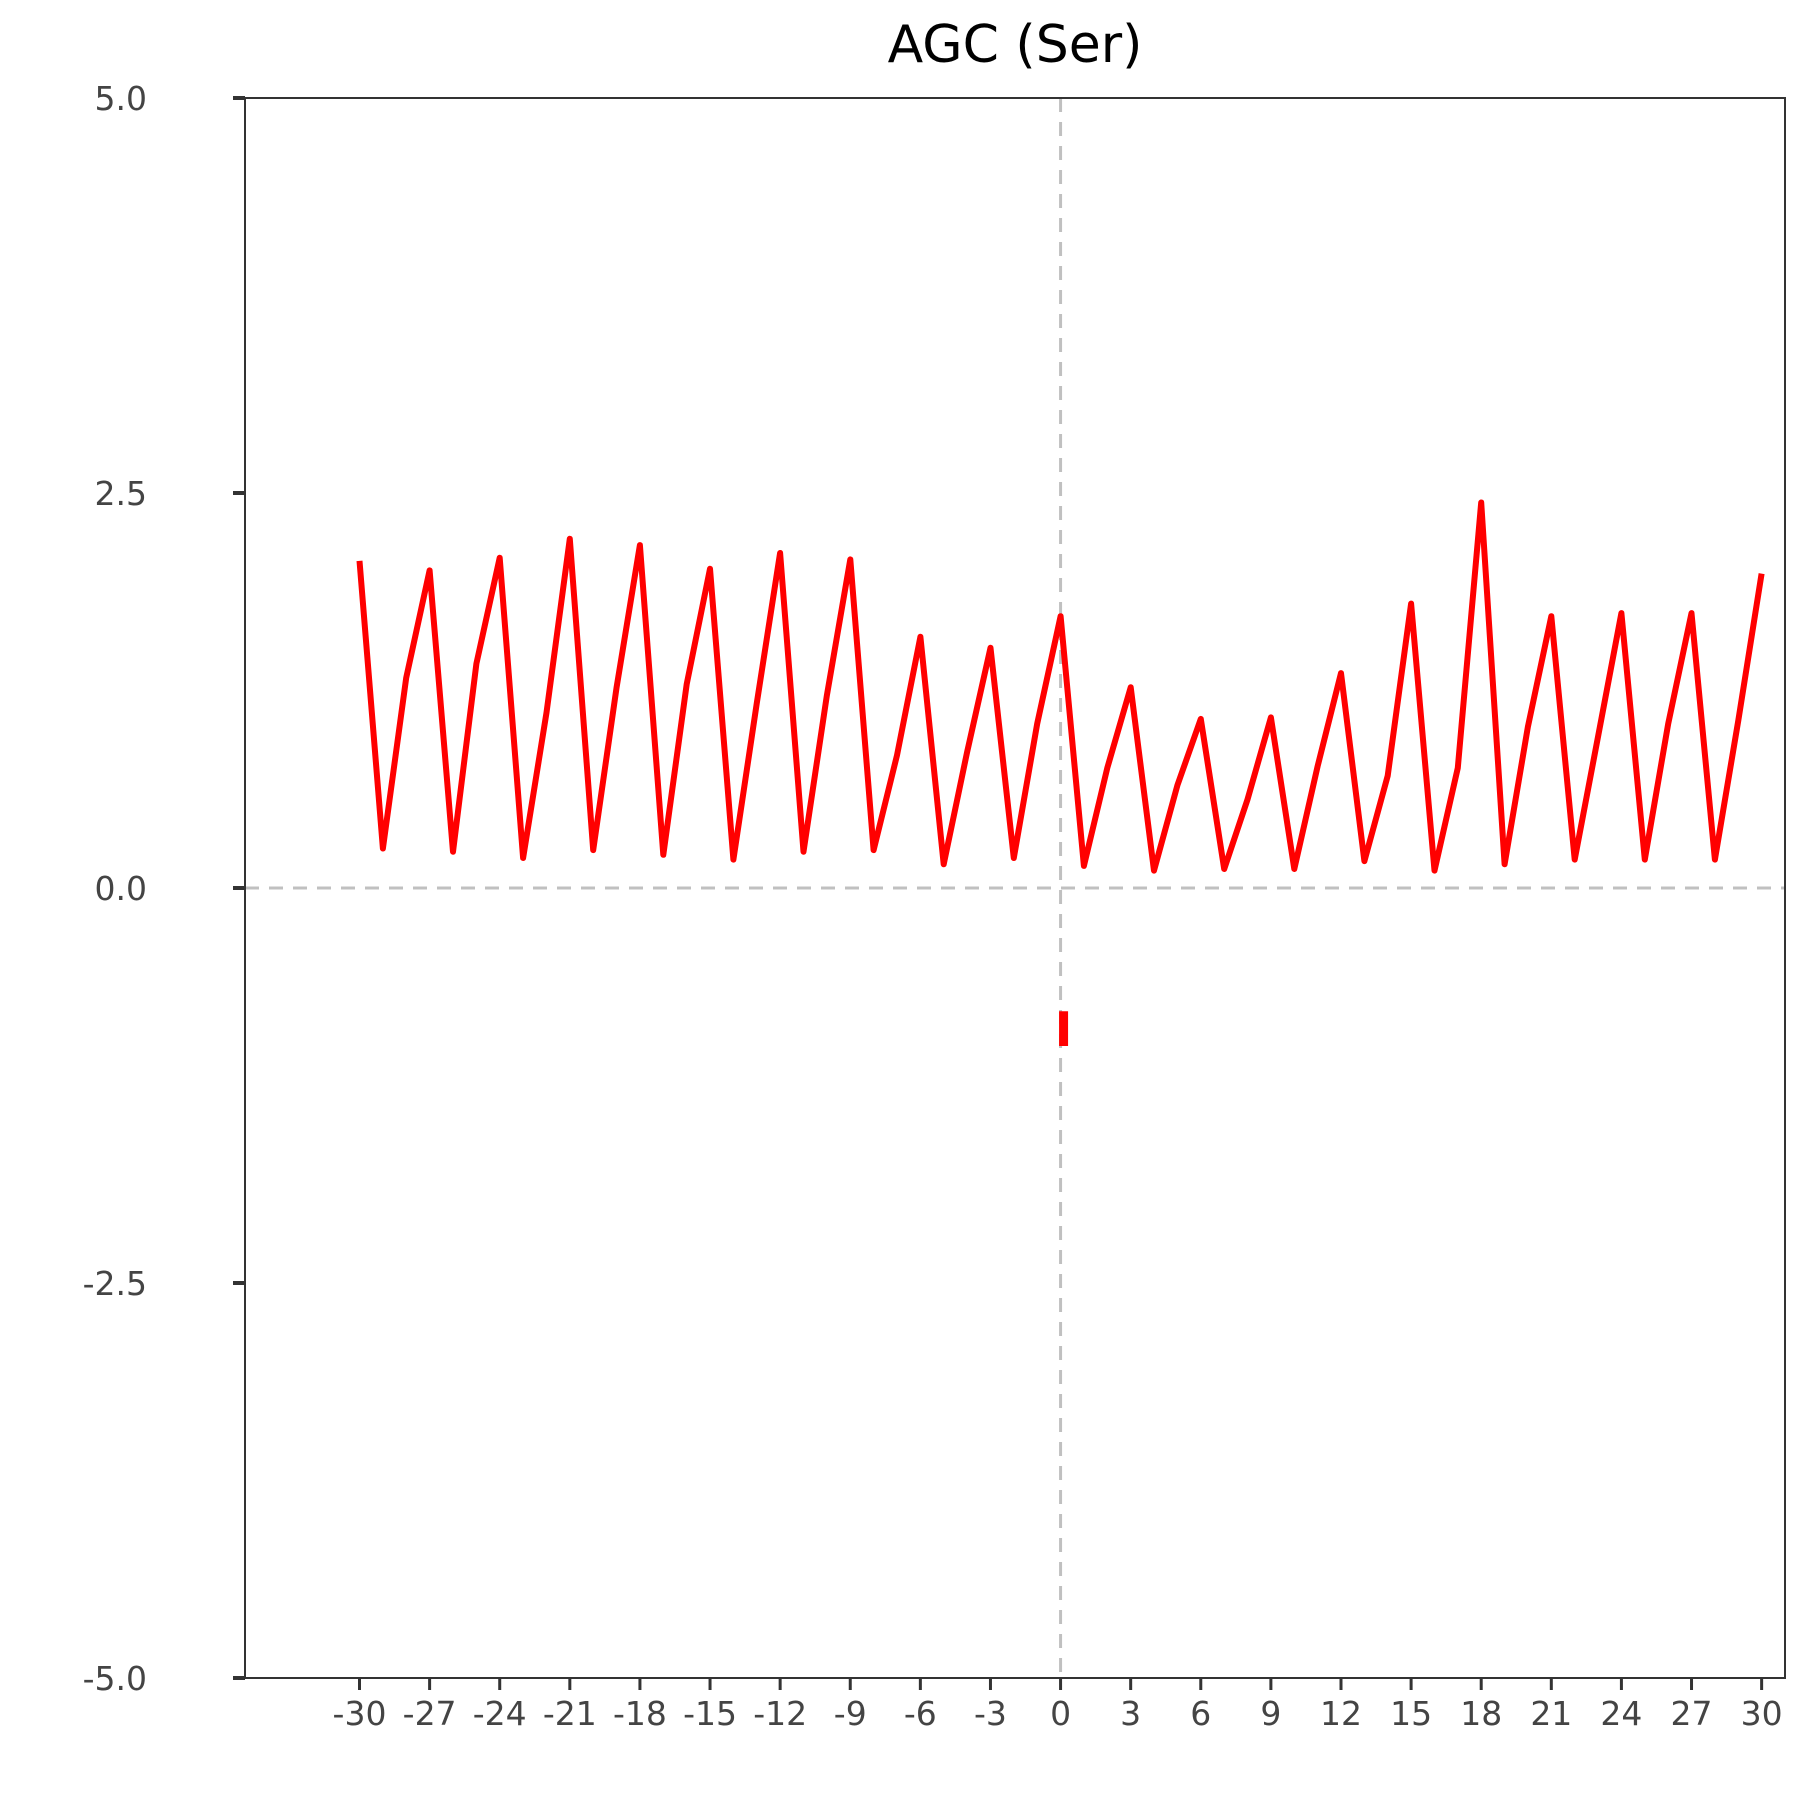 Image resolution: width=1800 pixels, height=1800 pixels. I want to click on x-tick-label: 24, so click(1621, 1713).